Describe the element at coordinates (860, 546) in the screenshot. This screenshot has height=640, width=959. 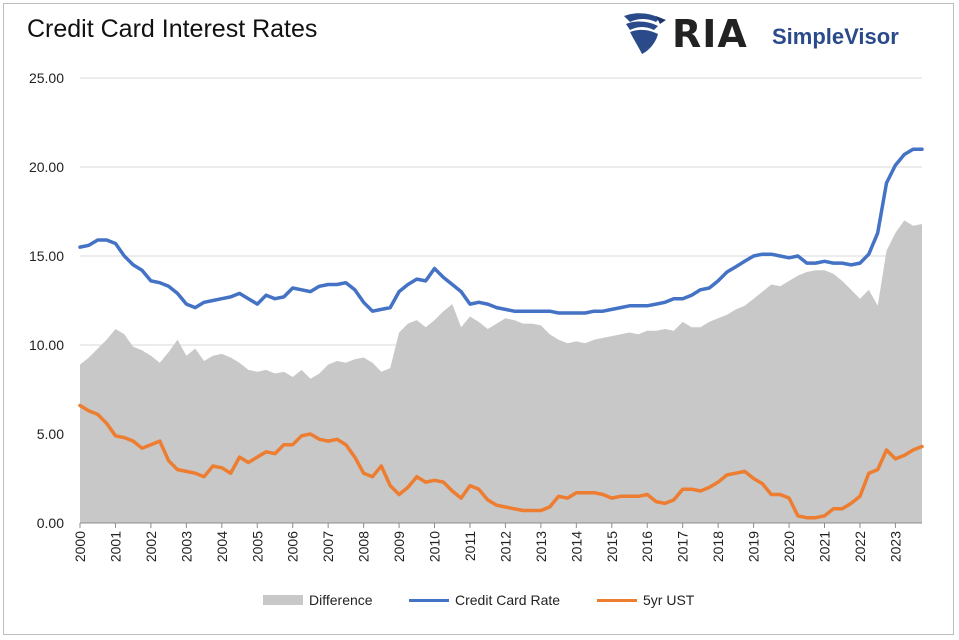
I see `x-tick-label: 2022` at that location.